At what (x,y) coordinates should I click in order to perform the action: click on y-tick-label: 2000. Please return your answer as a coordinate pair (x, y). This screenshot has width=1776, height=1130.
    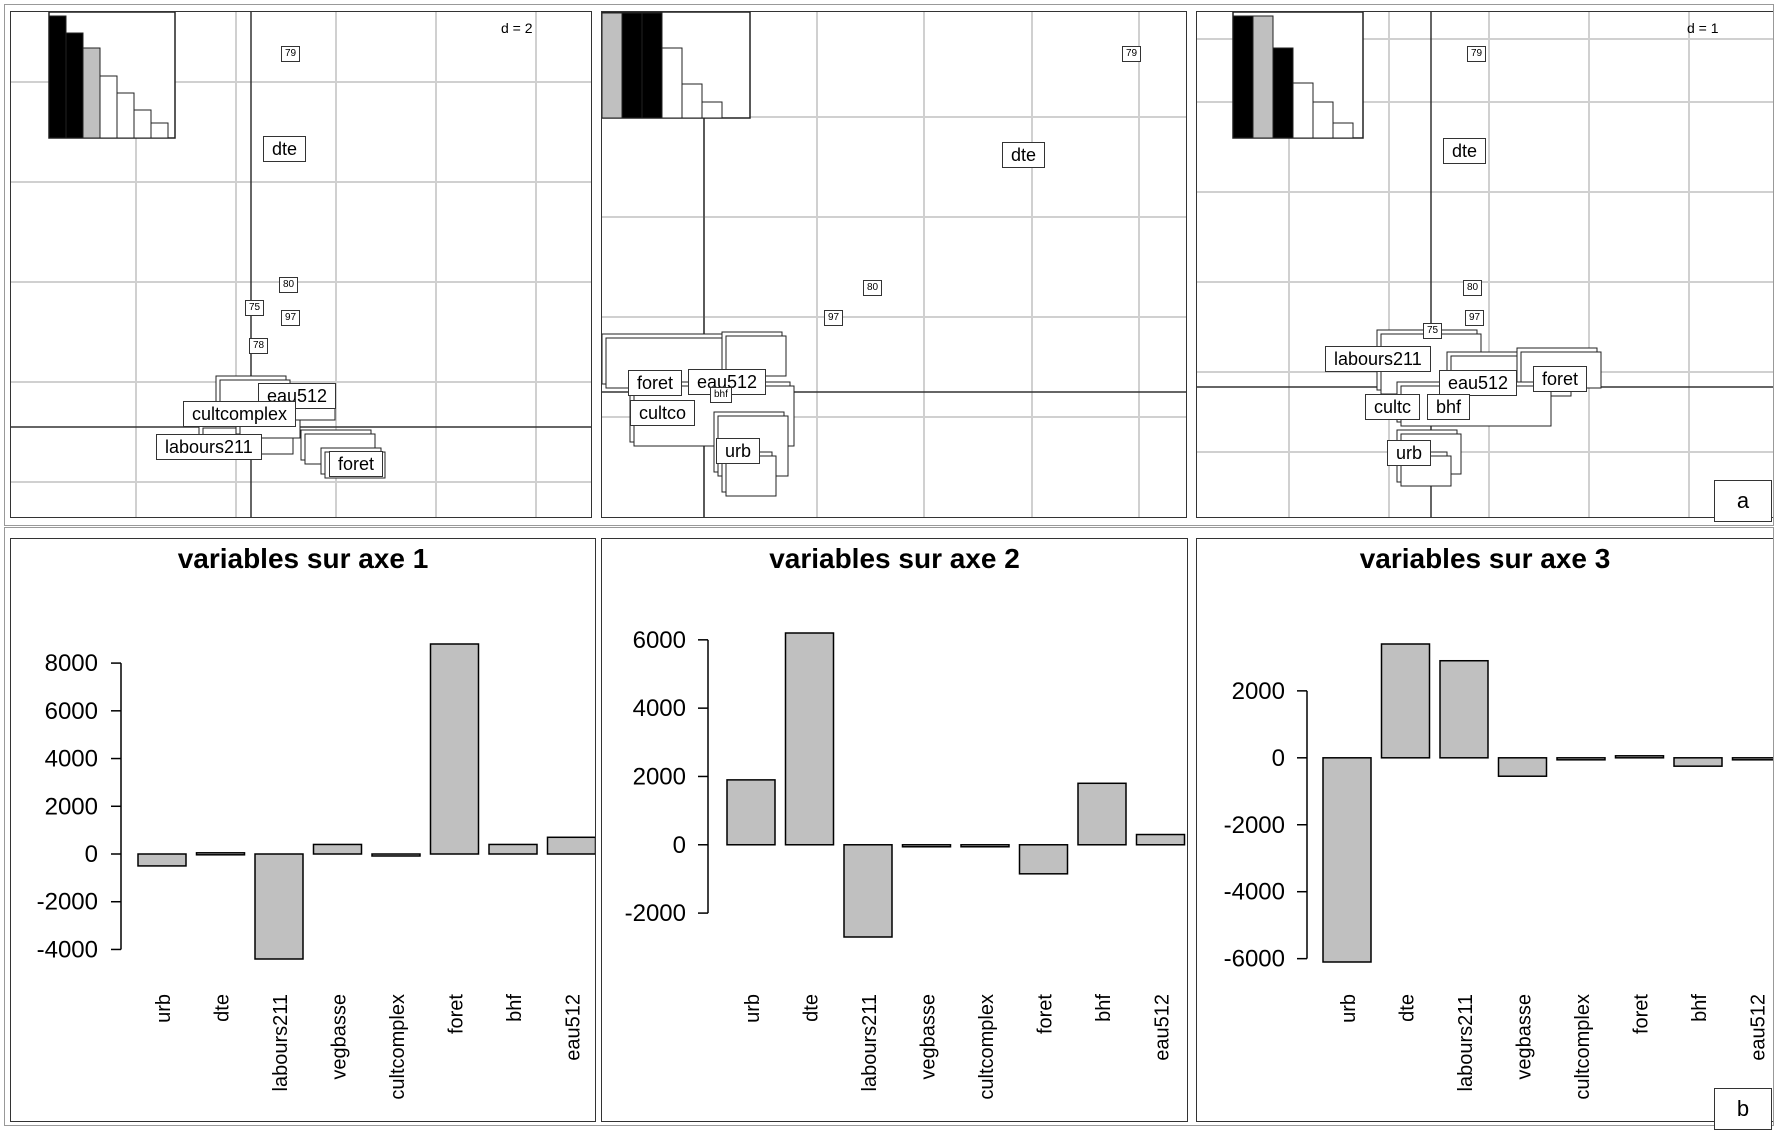
    Looking at the image, I should click on (659, 776).